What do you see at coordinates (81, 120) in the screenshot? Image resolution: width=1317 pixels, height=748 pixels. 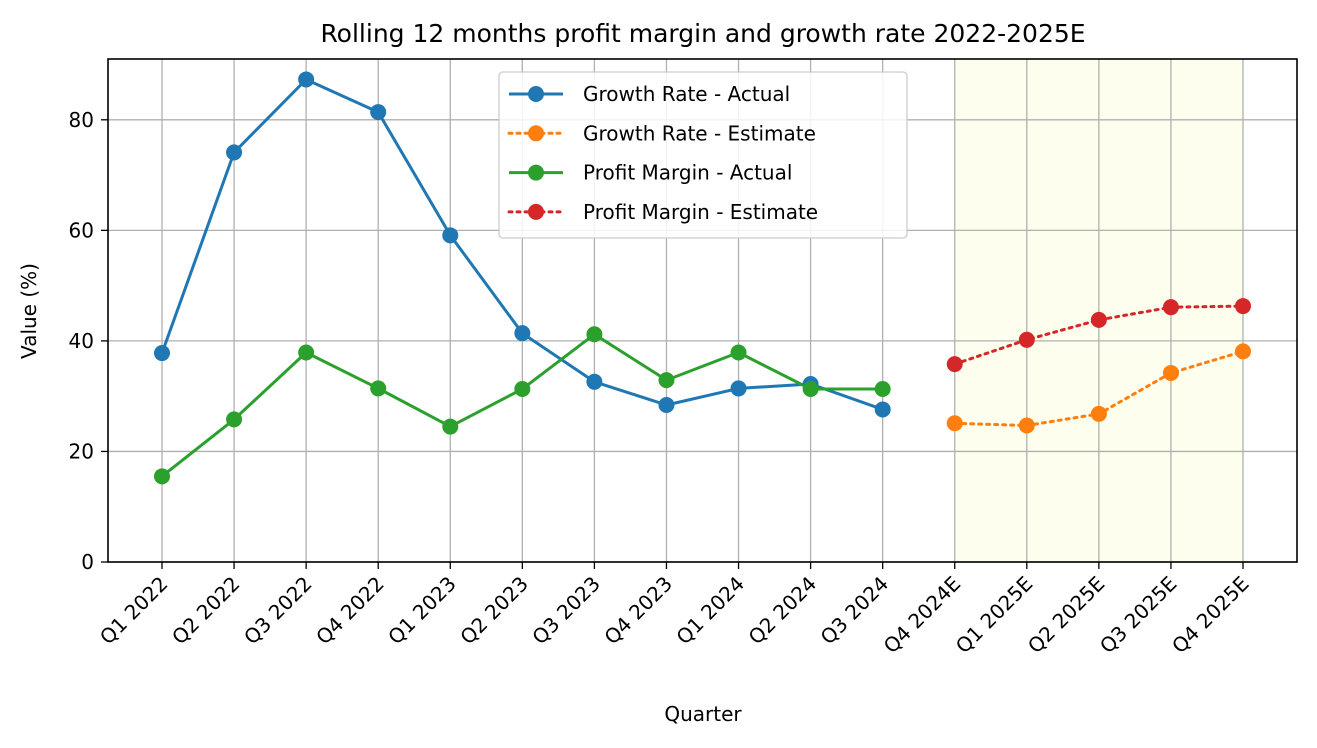 I see `y-tick-label: 80` at bounding box center [81, 120].